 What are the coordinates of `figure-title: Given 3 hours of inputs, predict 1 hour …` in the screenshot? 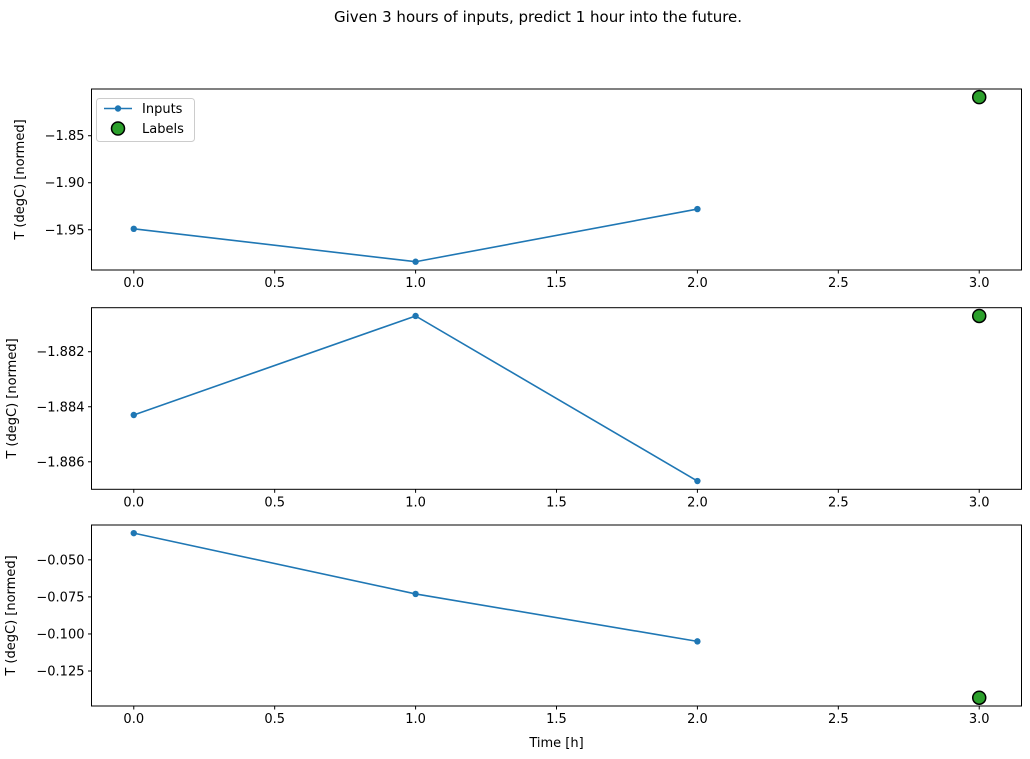 It's located at (538, 17).